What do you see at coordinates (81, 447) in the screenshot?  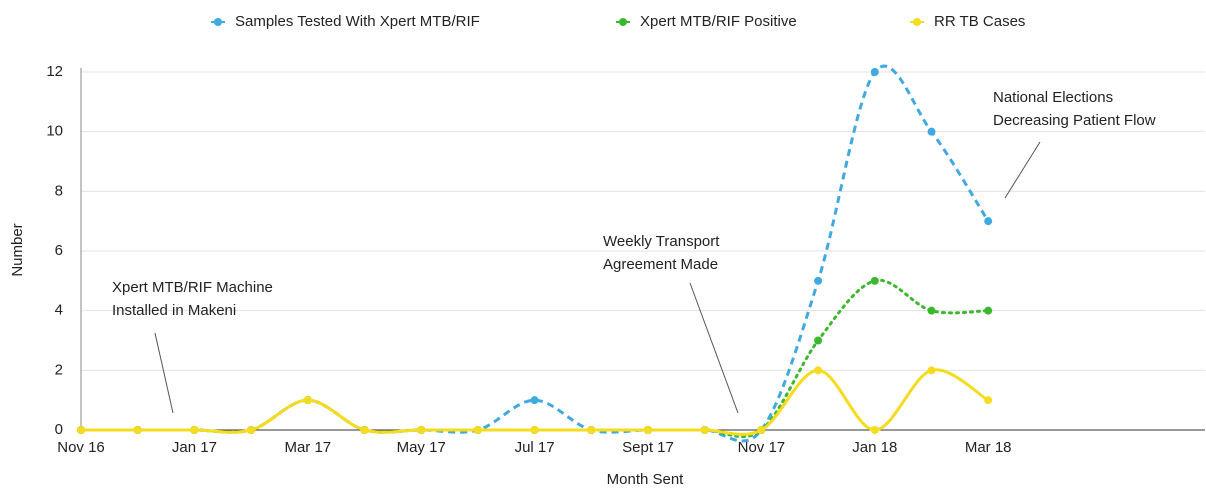 I see `x-tick-label: Nov 16` at bounding box center [81, 447].